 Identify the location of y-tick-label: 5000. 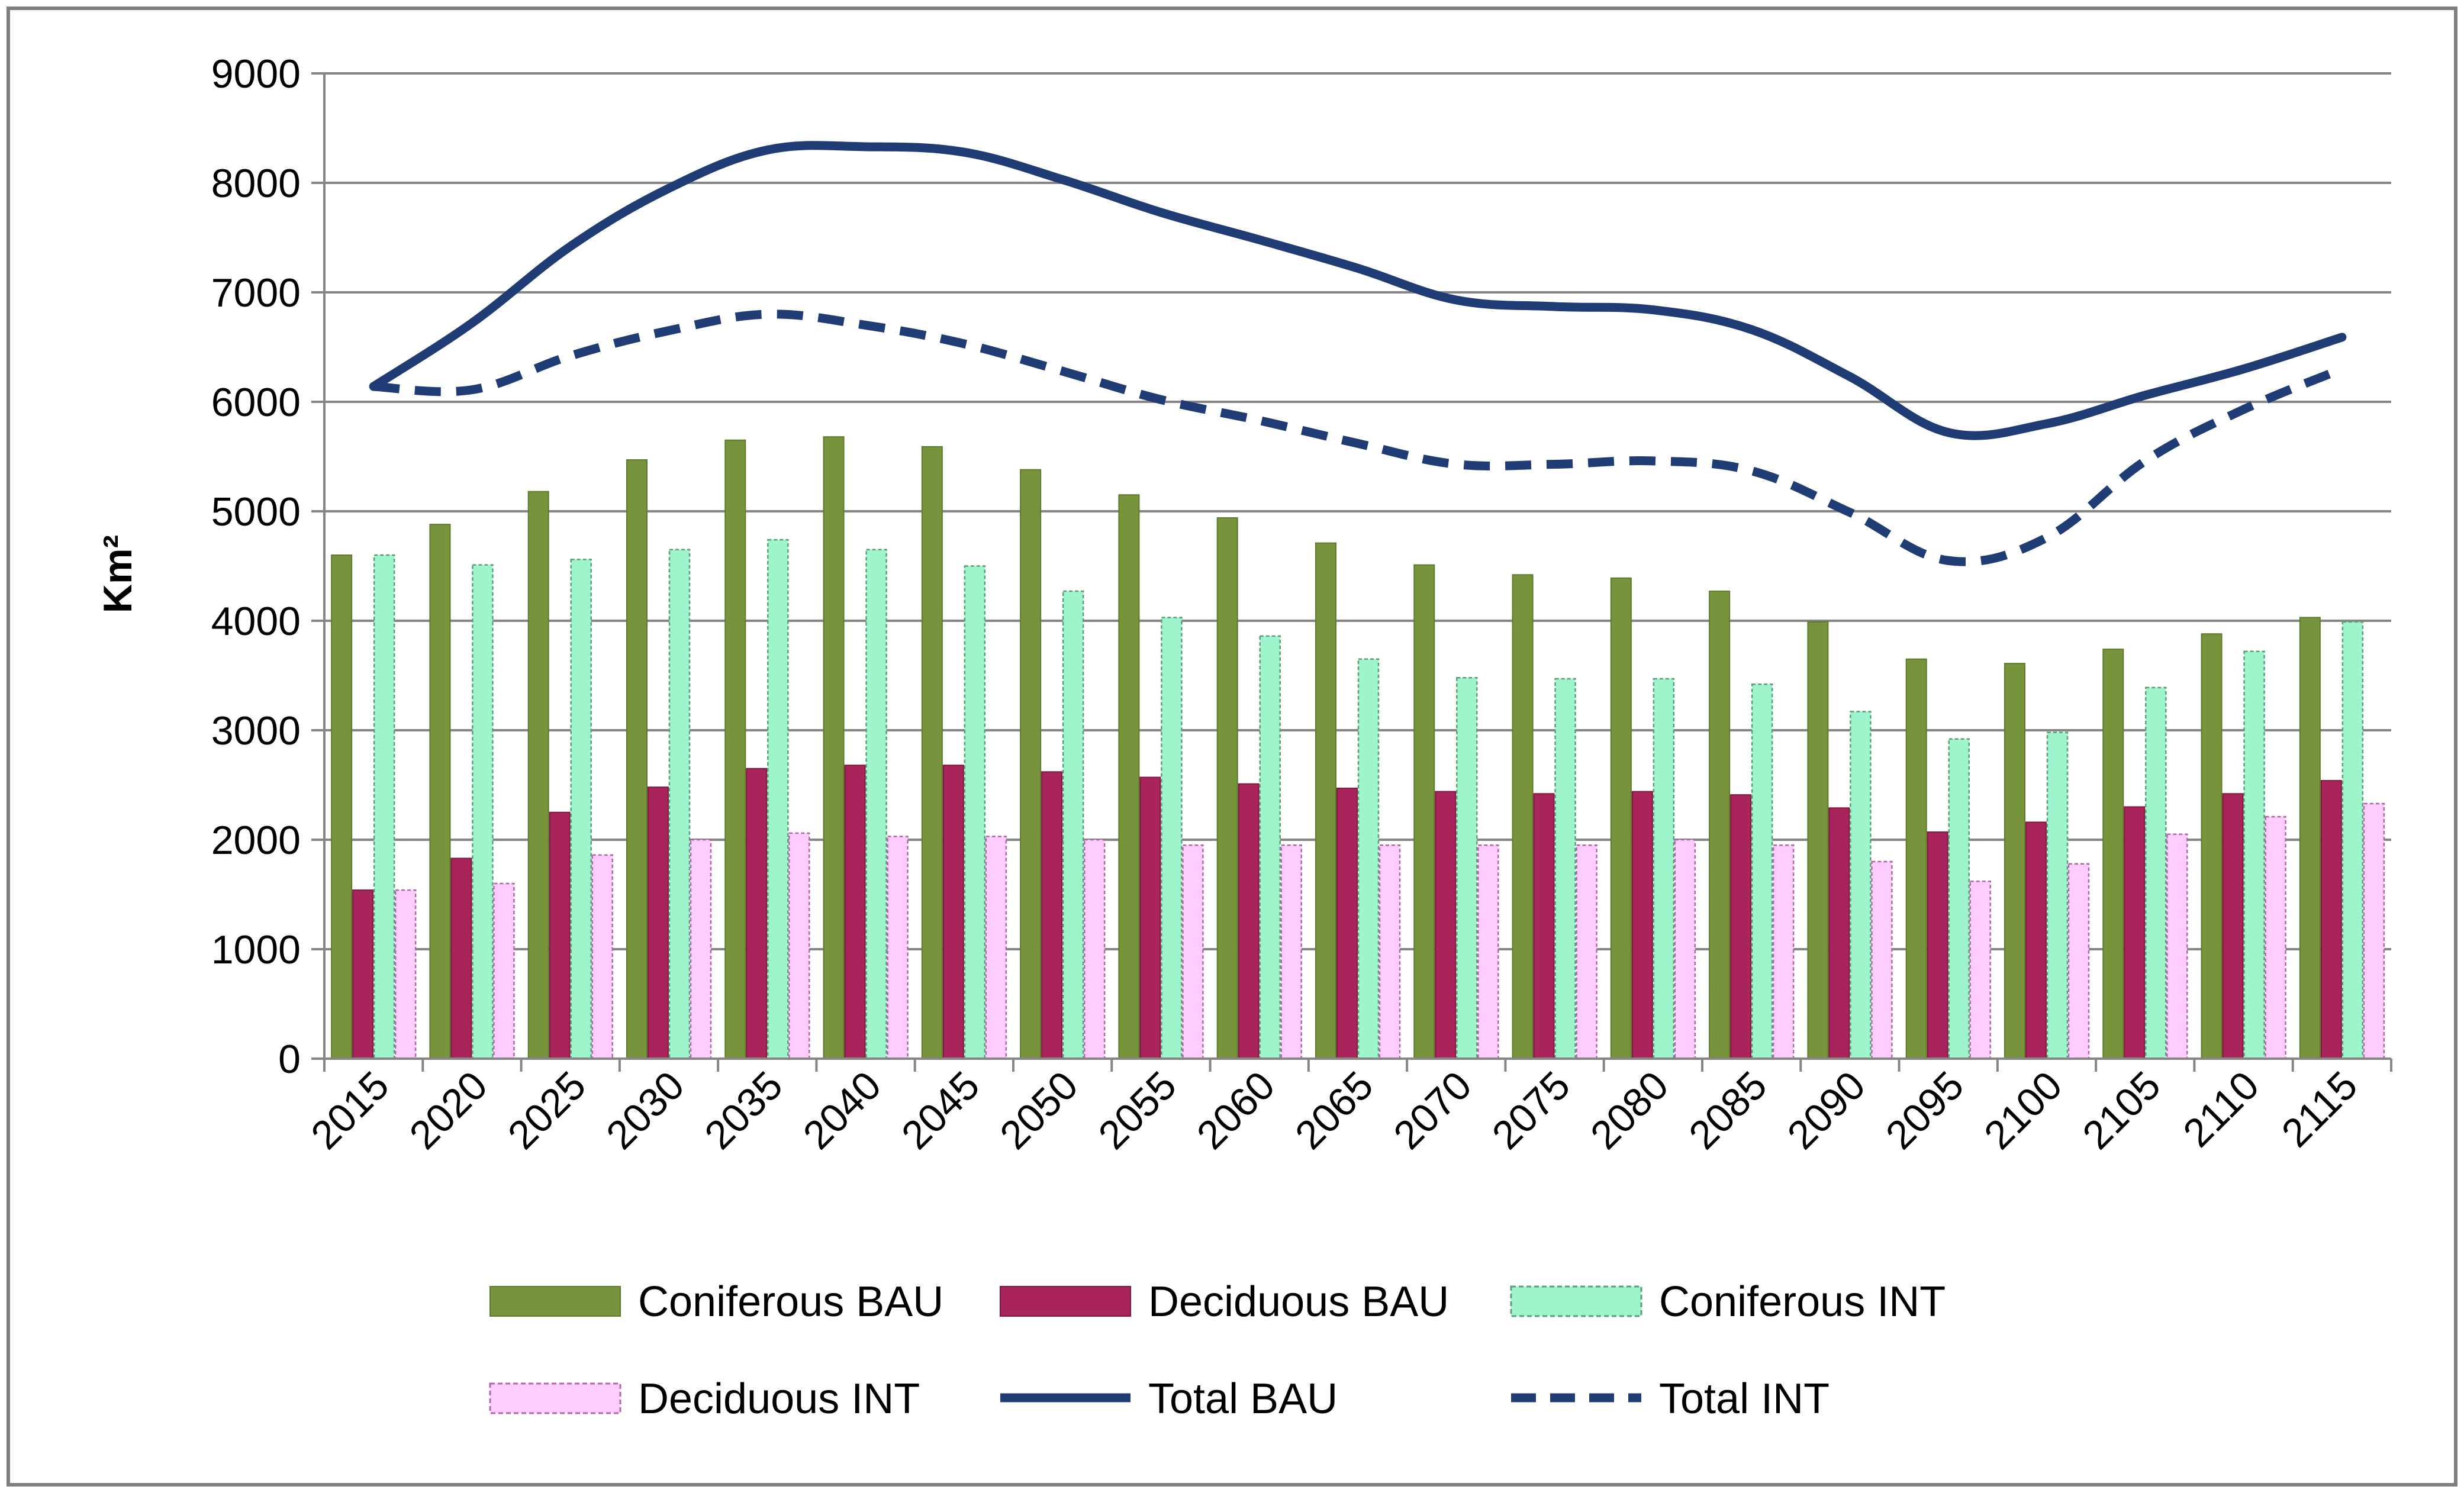
(256, 512).